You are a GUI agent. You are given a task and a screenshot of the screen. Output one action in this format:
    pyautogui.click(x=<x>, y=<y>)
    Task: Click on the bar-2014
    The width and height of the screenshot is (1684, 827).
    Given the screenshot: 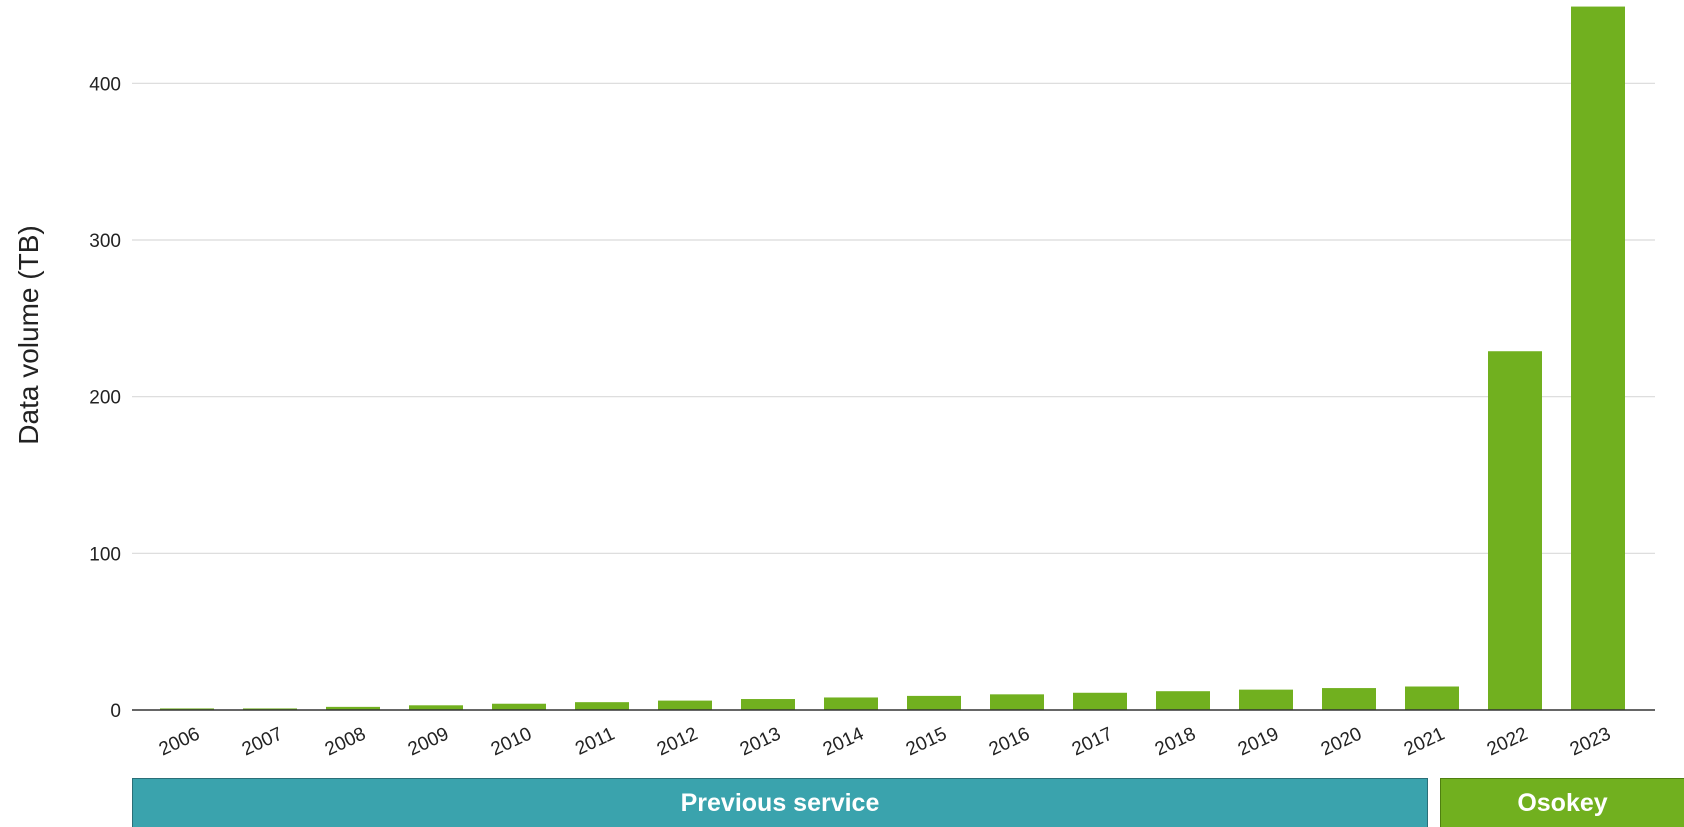 What is the action you would take?
    pyautogui.click(x=851, y=703)
    